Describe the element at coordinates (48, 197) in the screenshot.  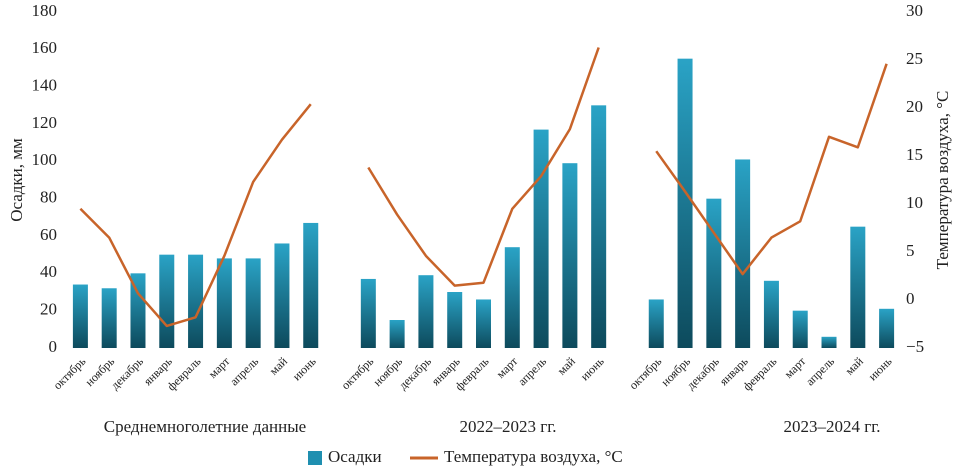
I see `y-tick-label: 80` at that location.